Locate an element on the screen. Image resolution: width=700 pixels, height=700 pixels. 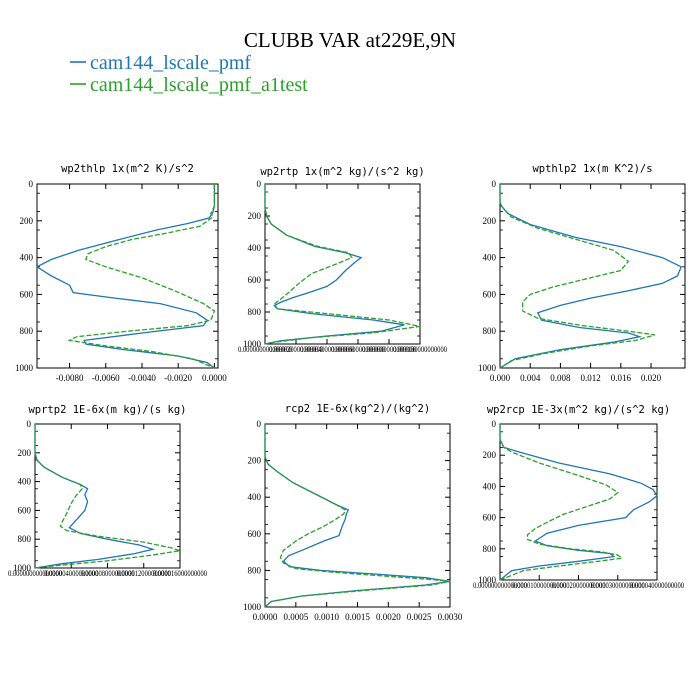
x-tick-label: -0.0020 is located at coordinates (178, 378).